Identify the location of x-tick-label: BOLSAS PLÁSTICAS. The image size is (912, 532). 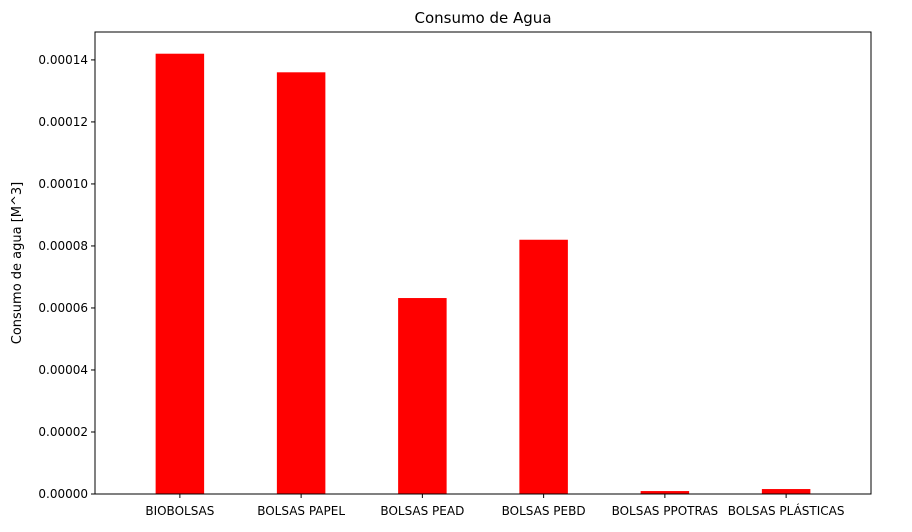
(786, 510).